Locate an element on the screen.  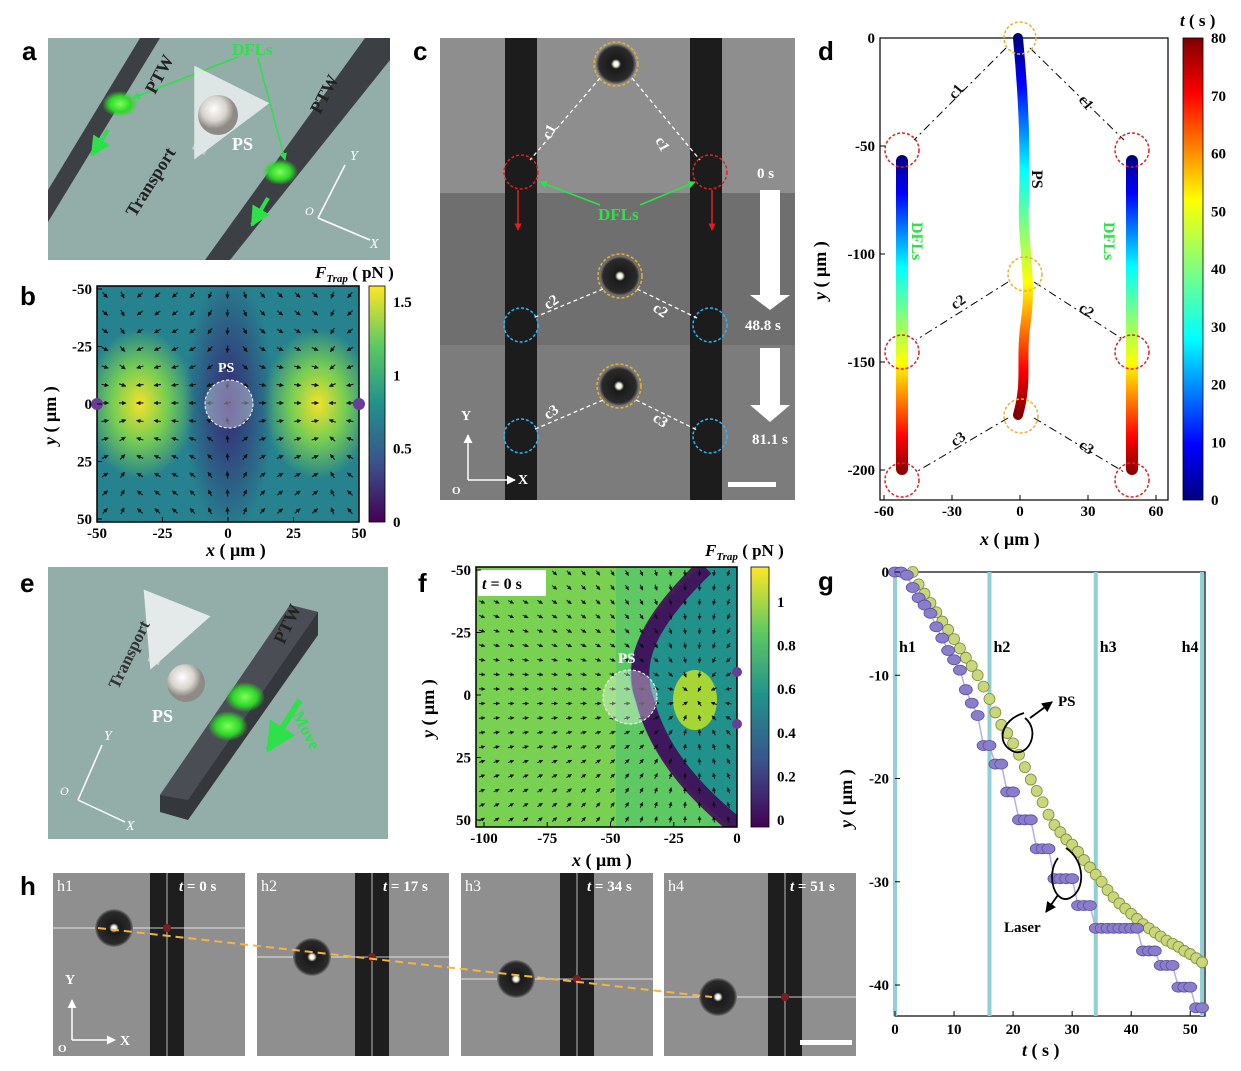
time-arrow-1-c is located at coordinates (770, 250).